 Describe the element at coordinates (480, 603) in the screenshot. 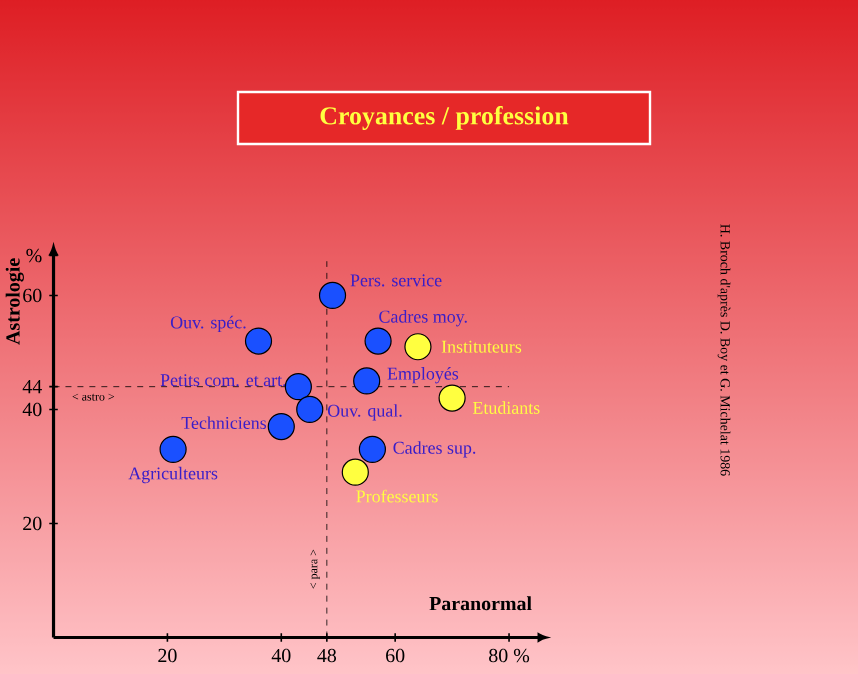

I see `x-axis-title: Paranormal` at that location.